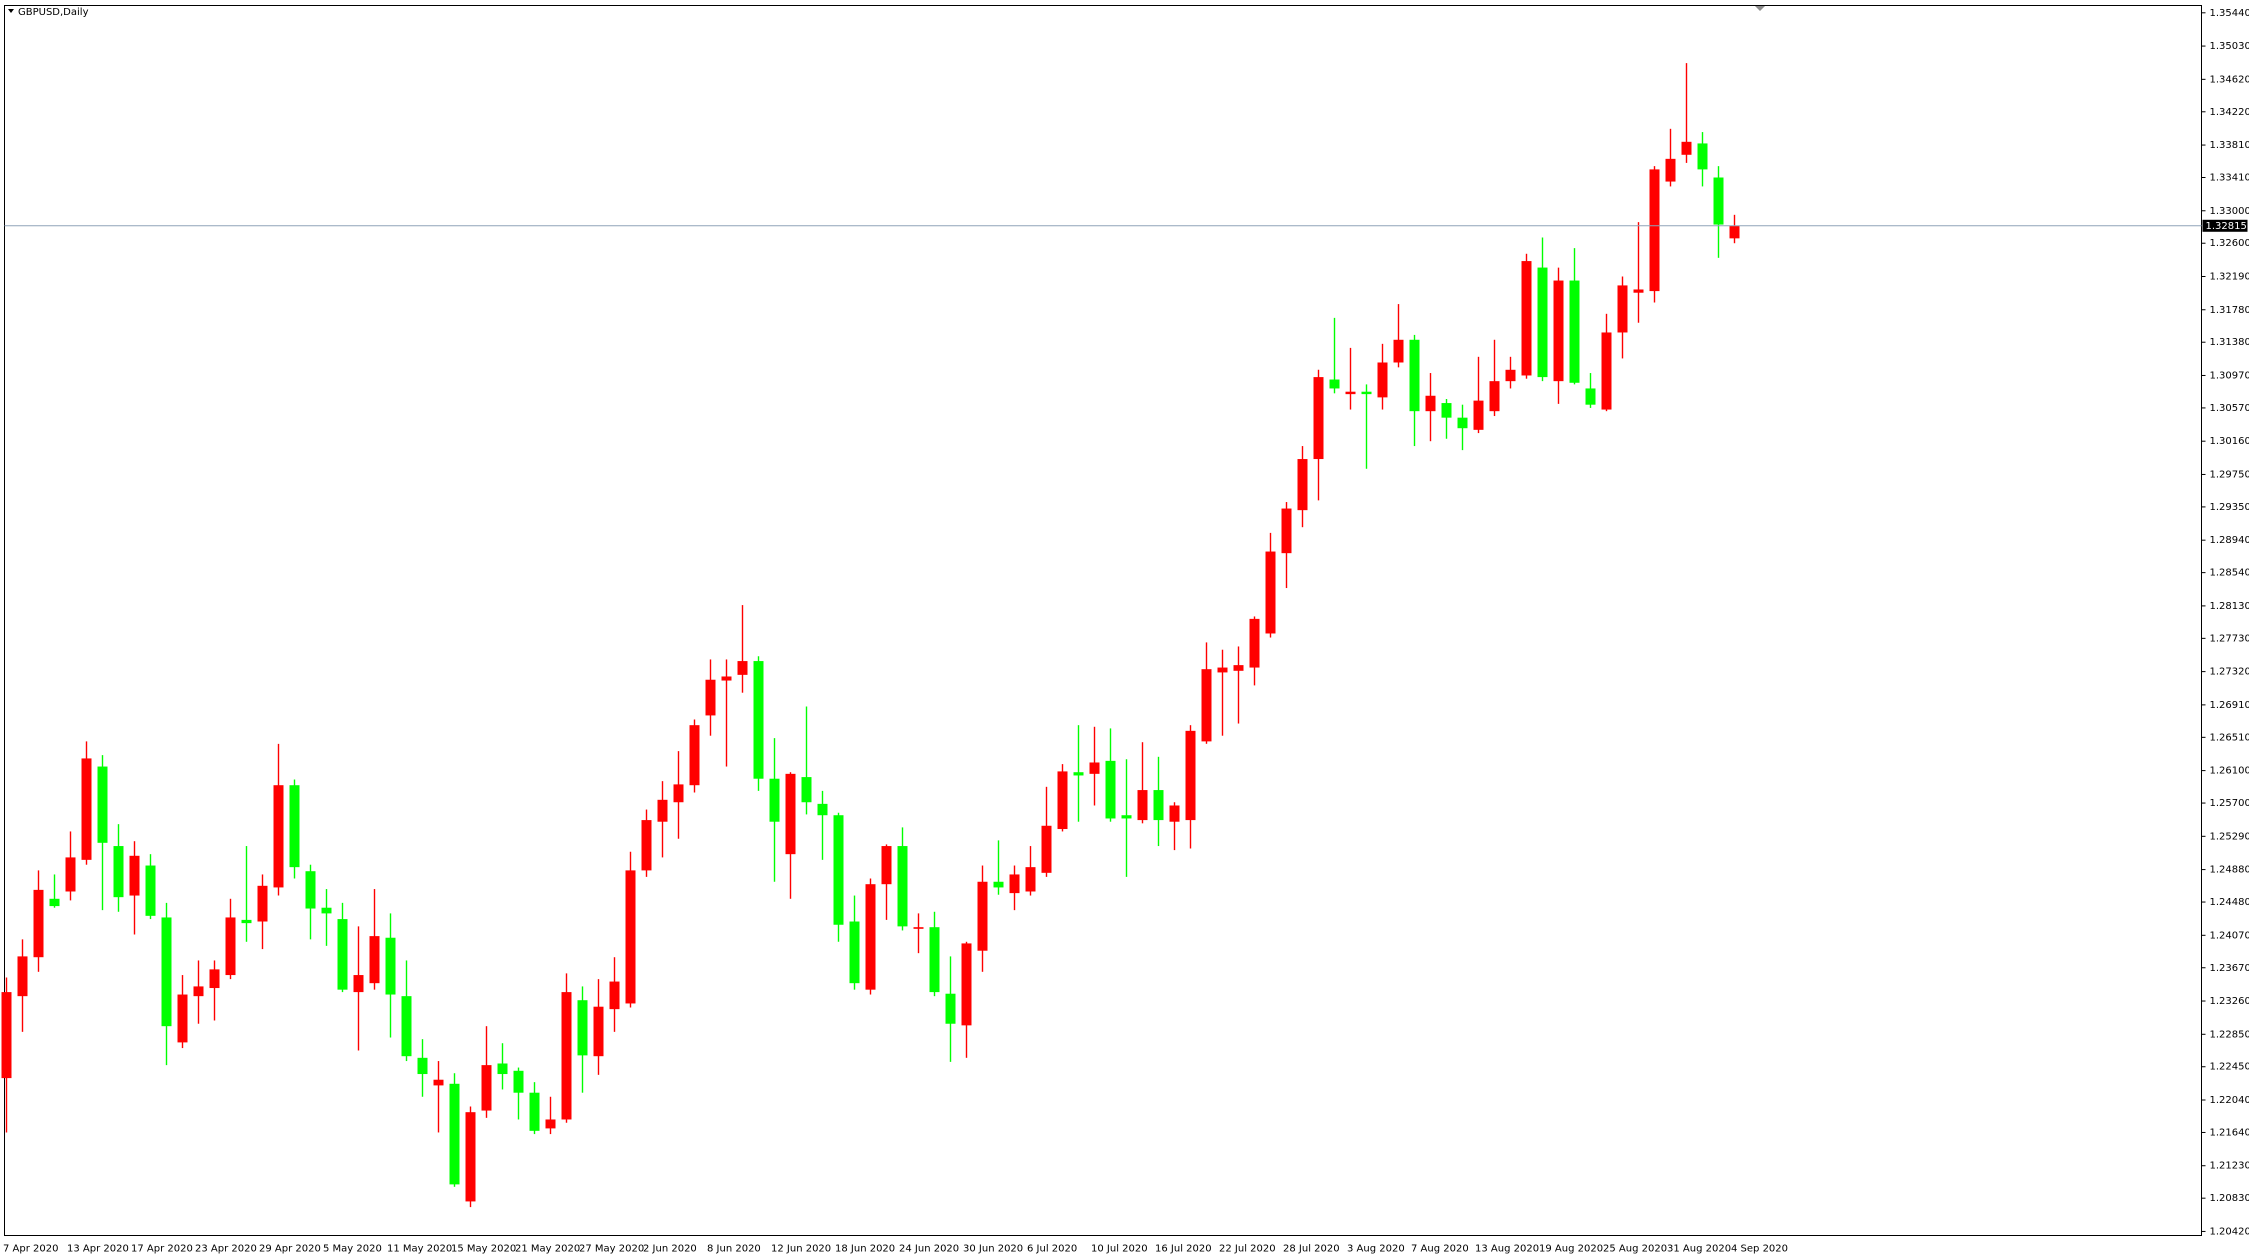  What do you see at coordinates (2229, 112) in the screenshot?
I see `y-tick-label: 1.34220` at bounding box center [2229, 112].